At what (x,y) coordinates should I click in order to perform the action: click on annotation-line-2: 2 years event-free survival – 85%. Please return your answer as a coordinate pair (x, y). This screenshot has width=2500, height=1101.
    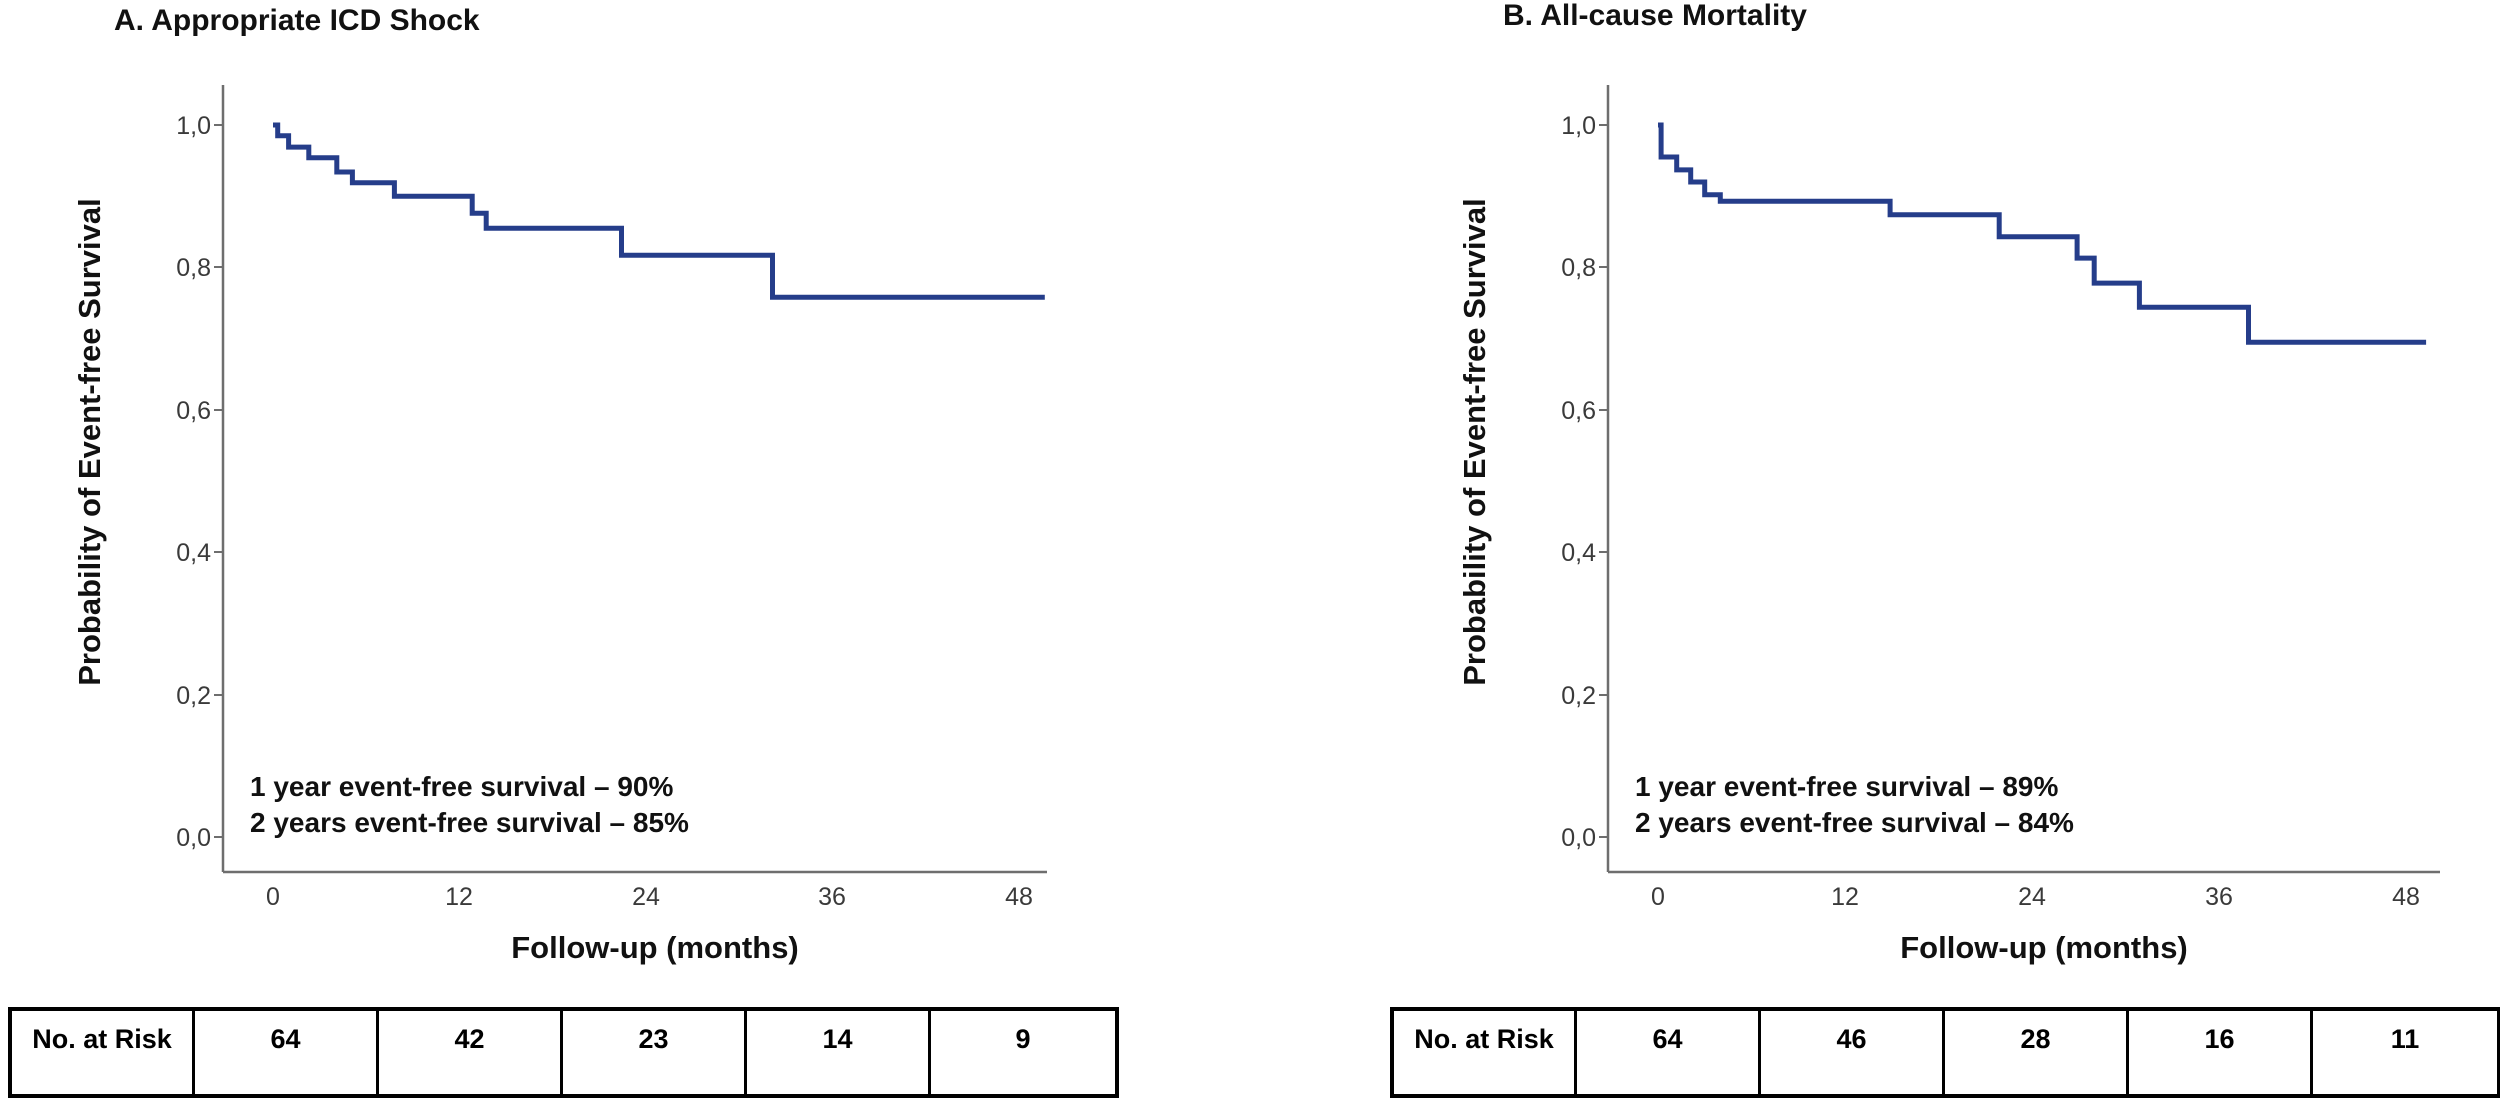
    Looking at the image, I should click on (469, 822).